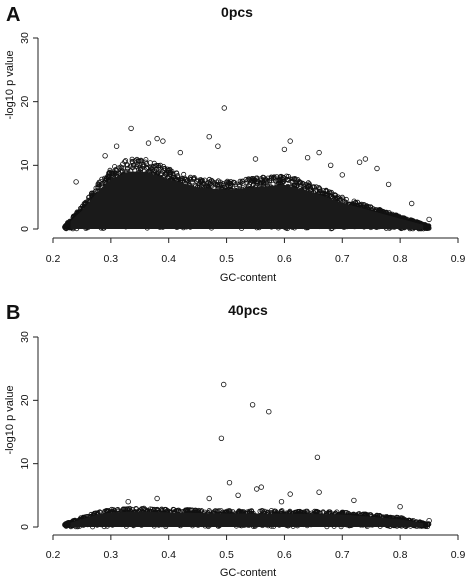  What do you see at coordinates (342, 555) in the screenshot?
I see `panel-b-x-tick-label: 0.7` at bounding box center [342, 555].